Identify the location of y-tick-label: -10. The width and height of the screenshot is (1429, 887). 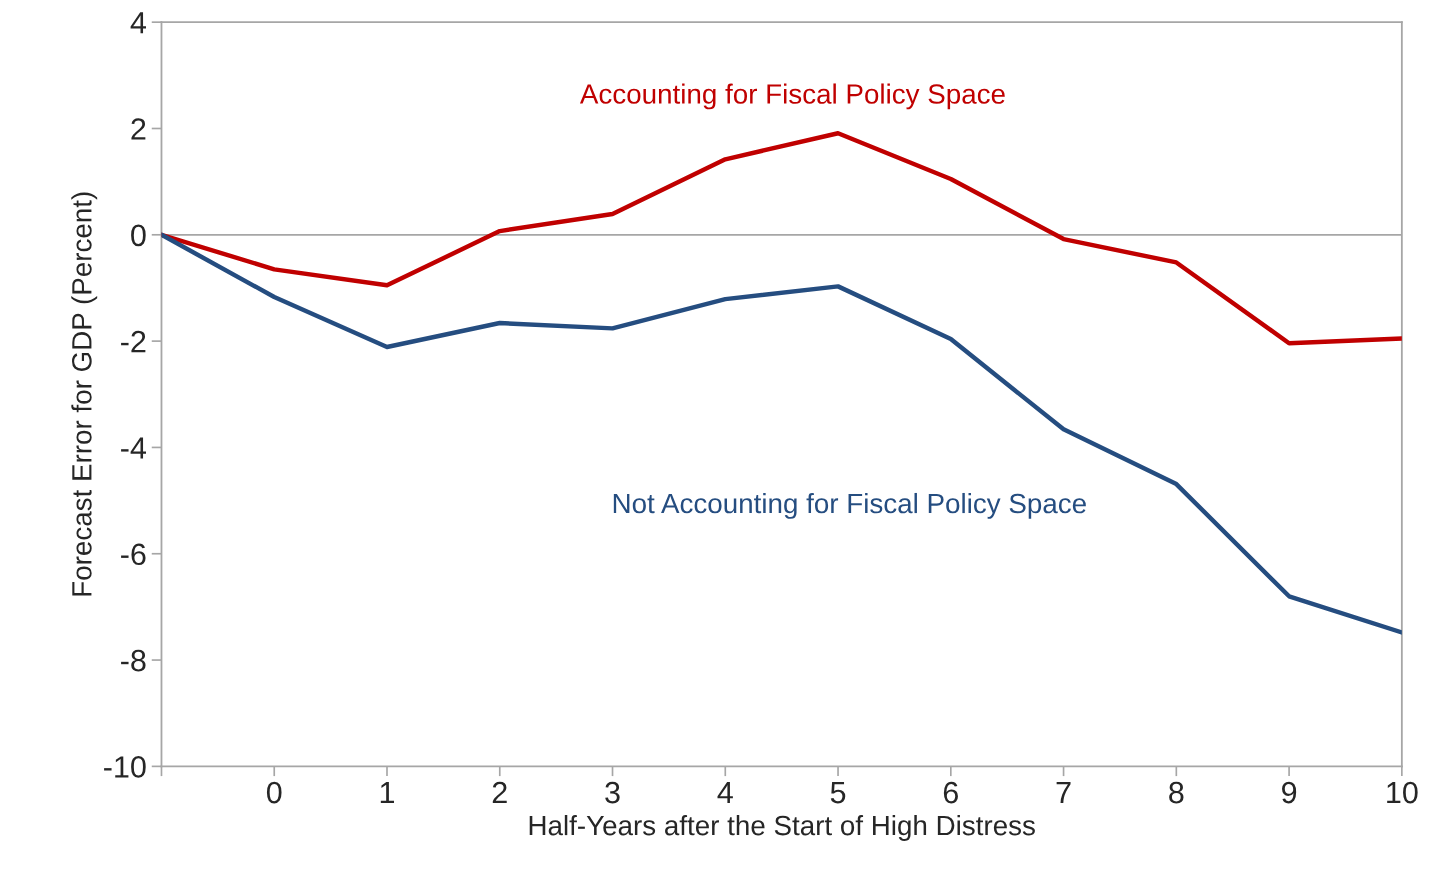
(125, 767).